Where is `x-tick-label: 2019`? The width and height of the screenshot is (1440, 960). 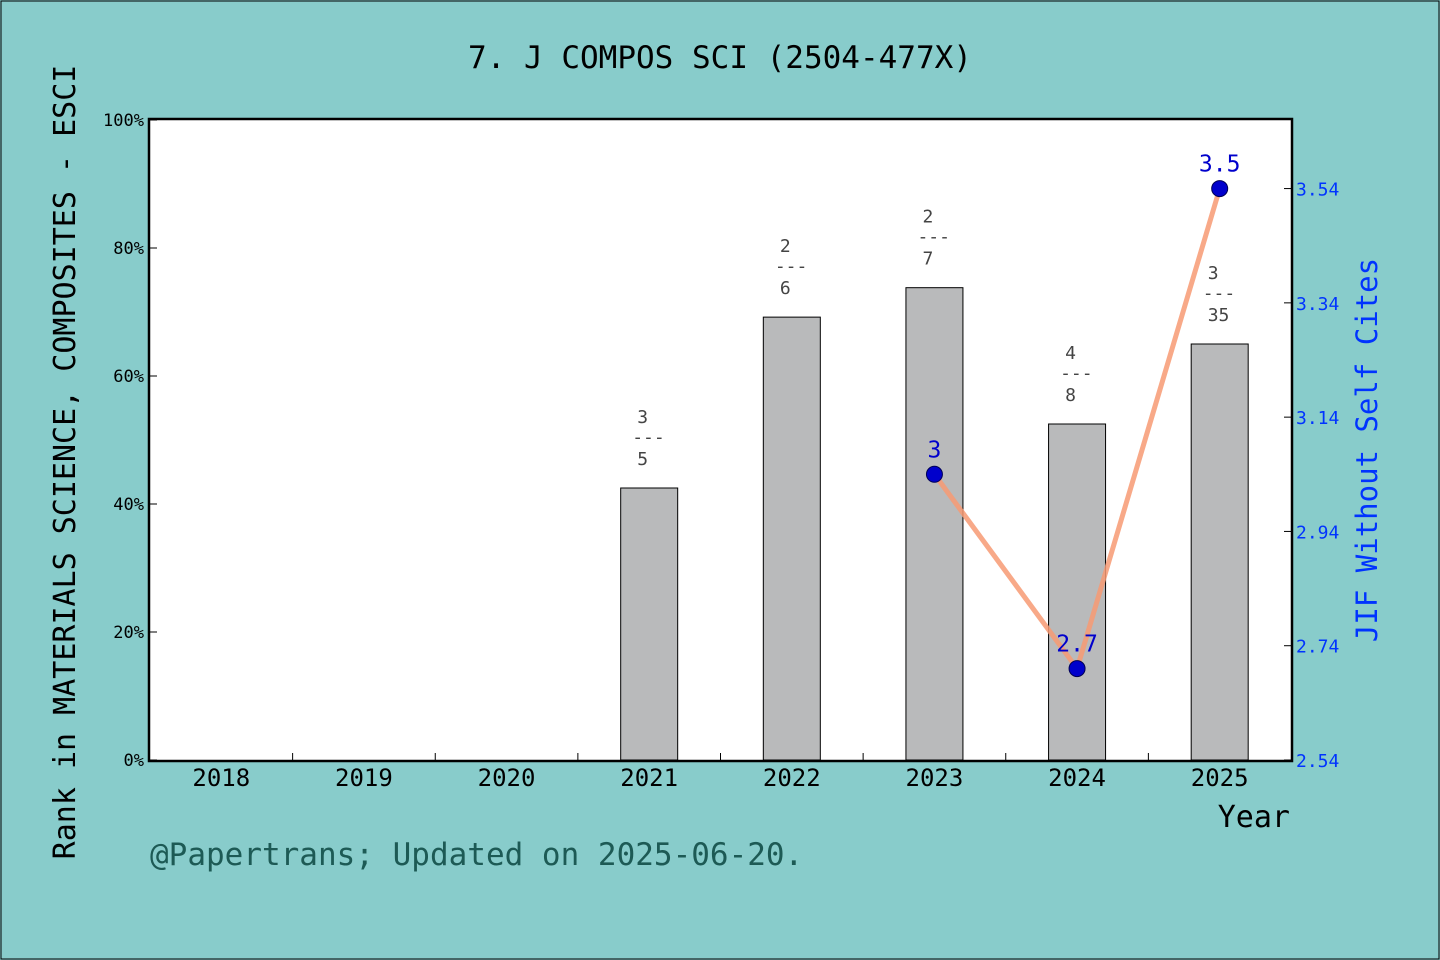
x-tick-label: 2019 is located at coordinates (364, 778).